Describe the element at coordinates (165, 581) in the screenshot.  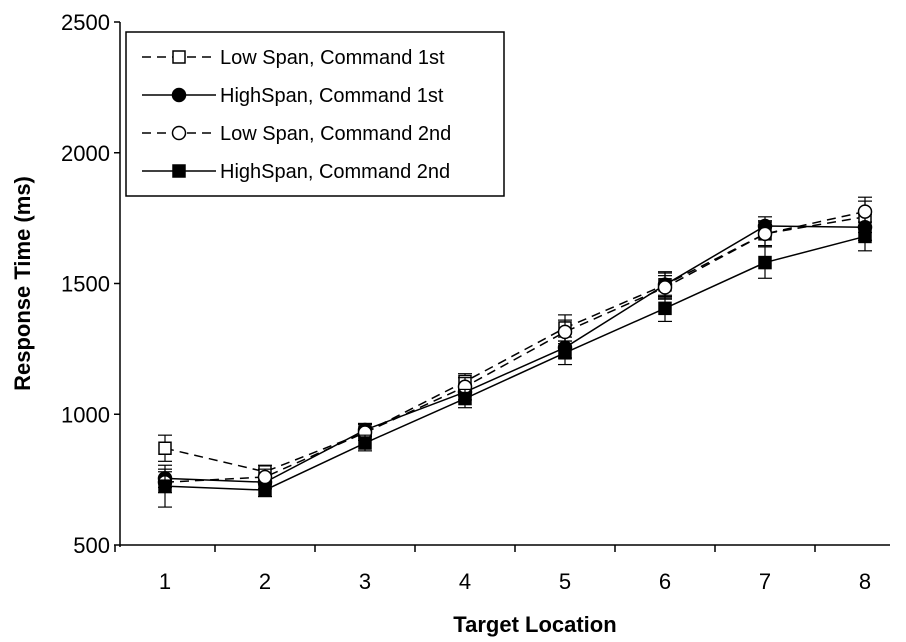
I see `x-tick-label: 1` at that location.